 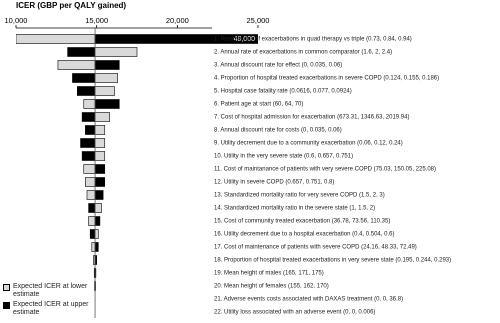 I want to click on category-label: 6. Patient age at start (60, 64, 70), so click(x=258, y=105).